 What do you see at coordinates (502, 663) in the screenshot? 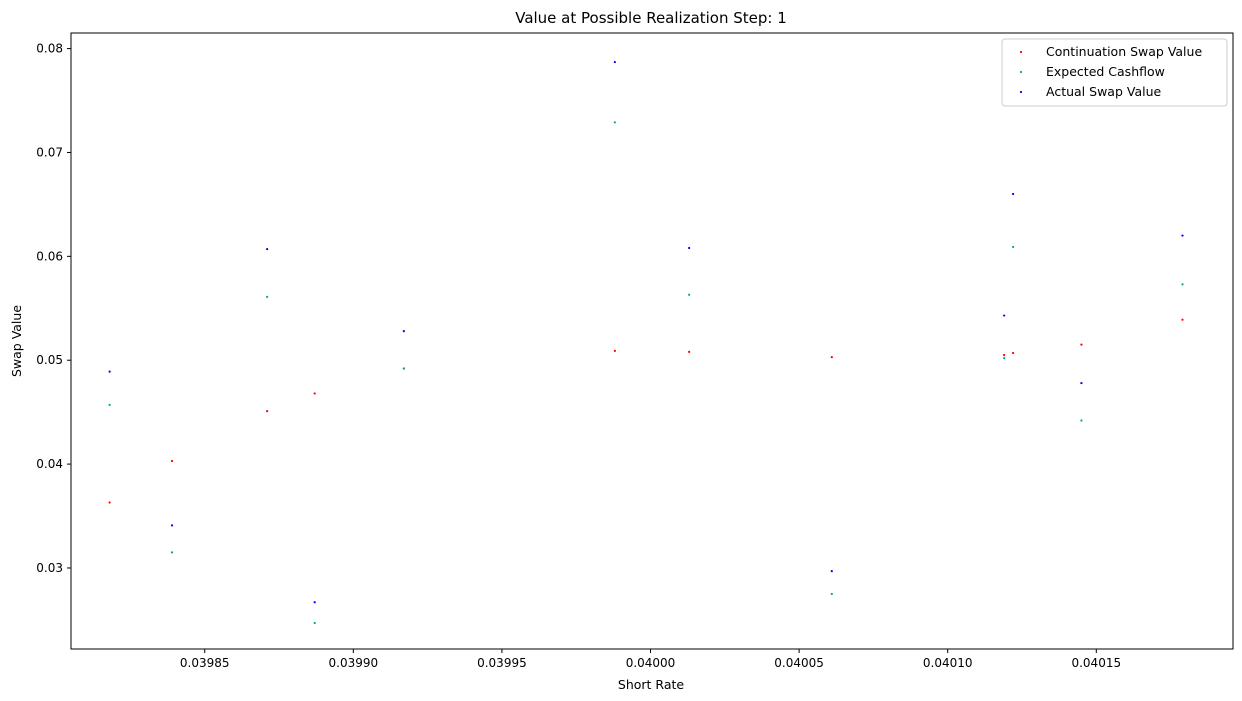
I see `x-tick-label: 0.03995` at bounding box center [502, 663].